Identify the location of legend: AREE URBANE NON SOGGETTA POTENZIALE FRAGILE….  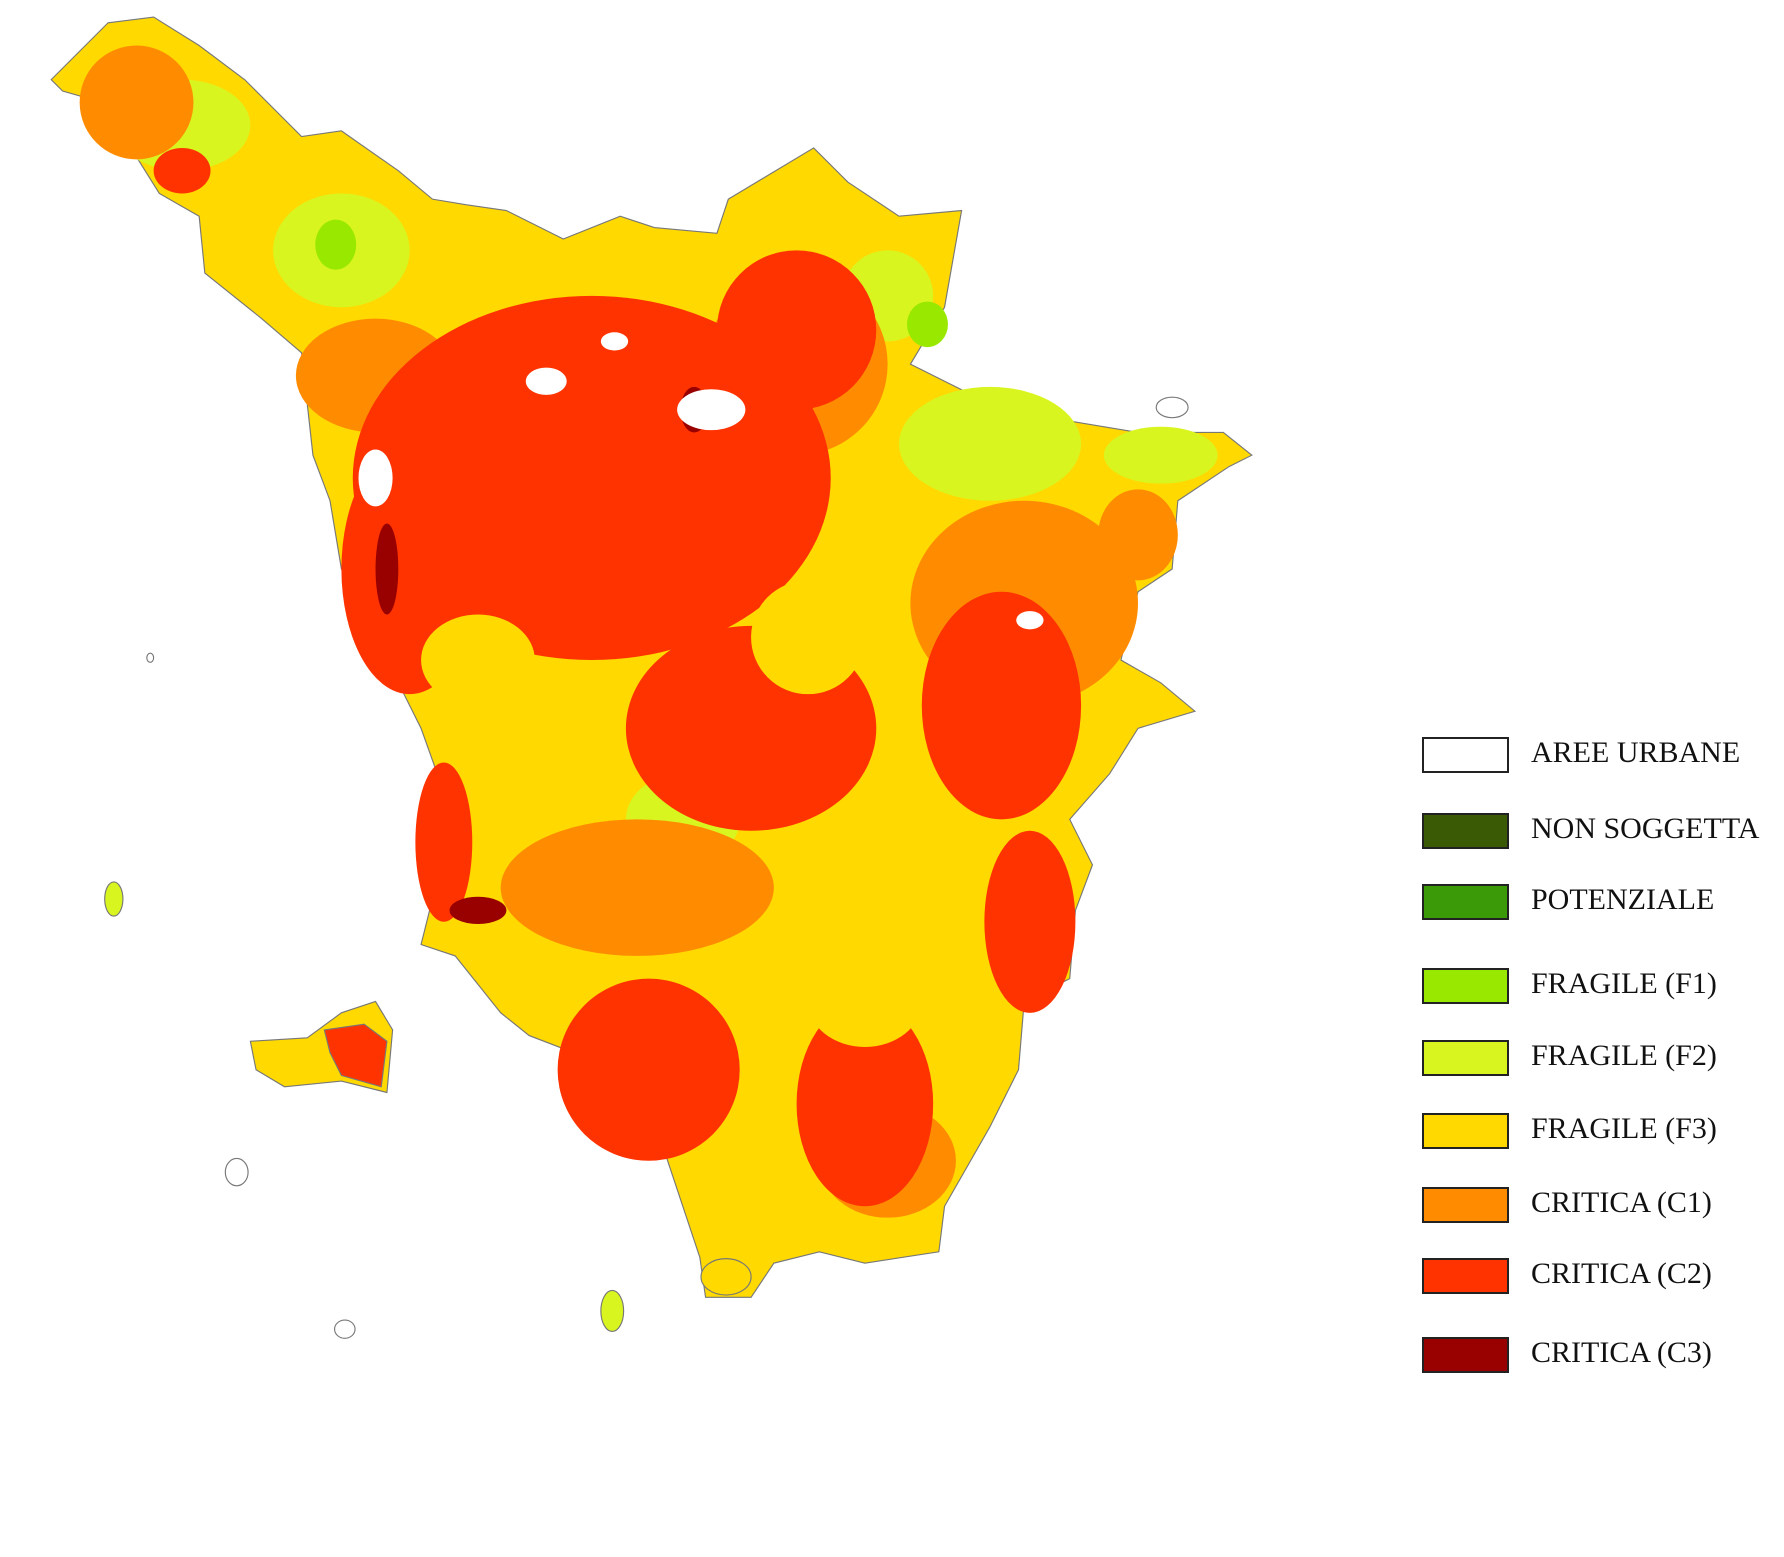
(1591, 1054).